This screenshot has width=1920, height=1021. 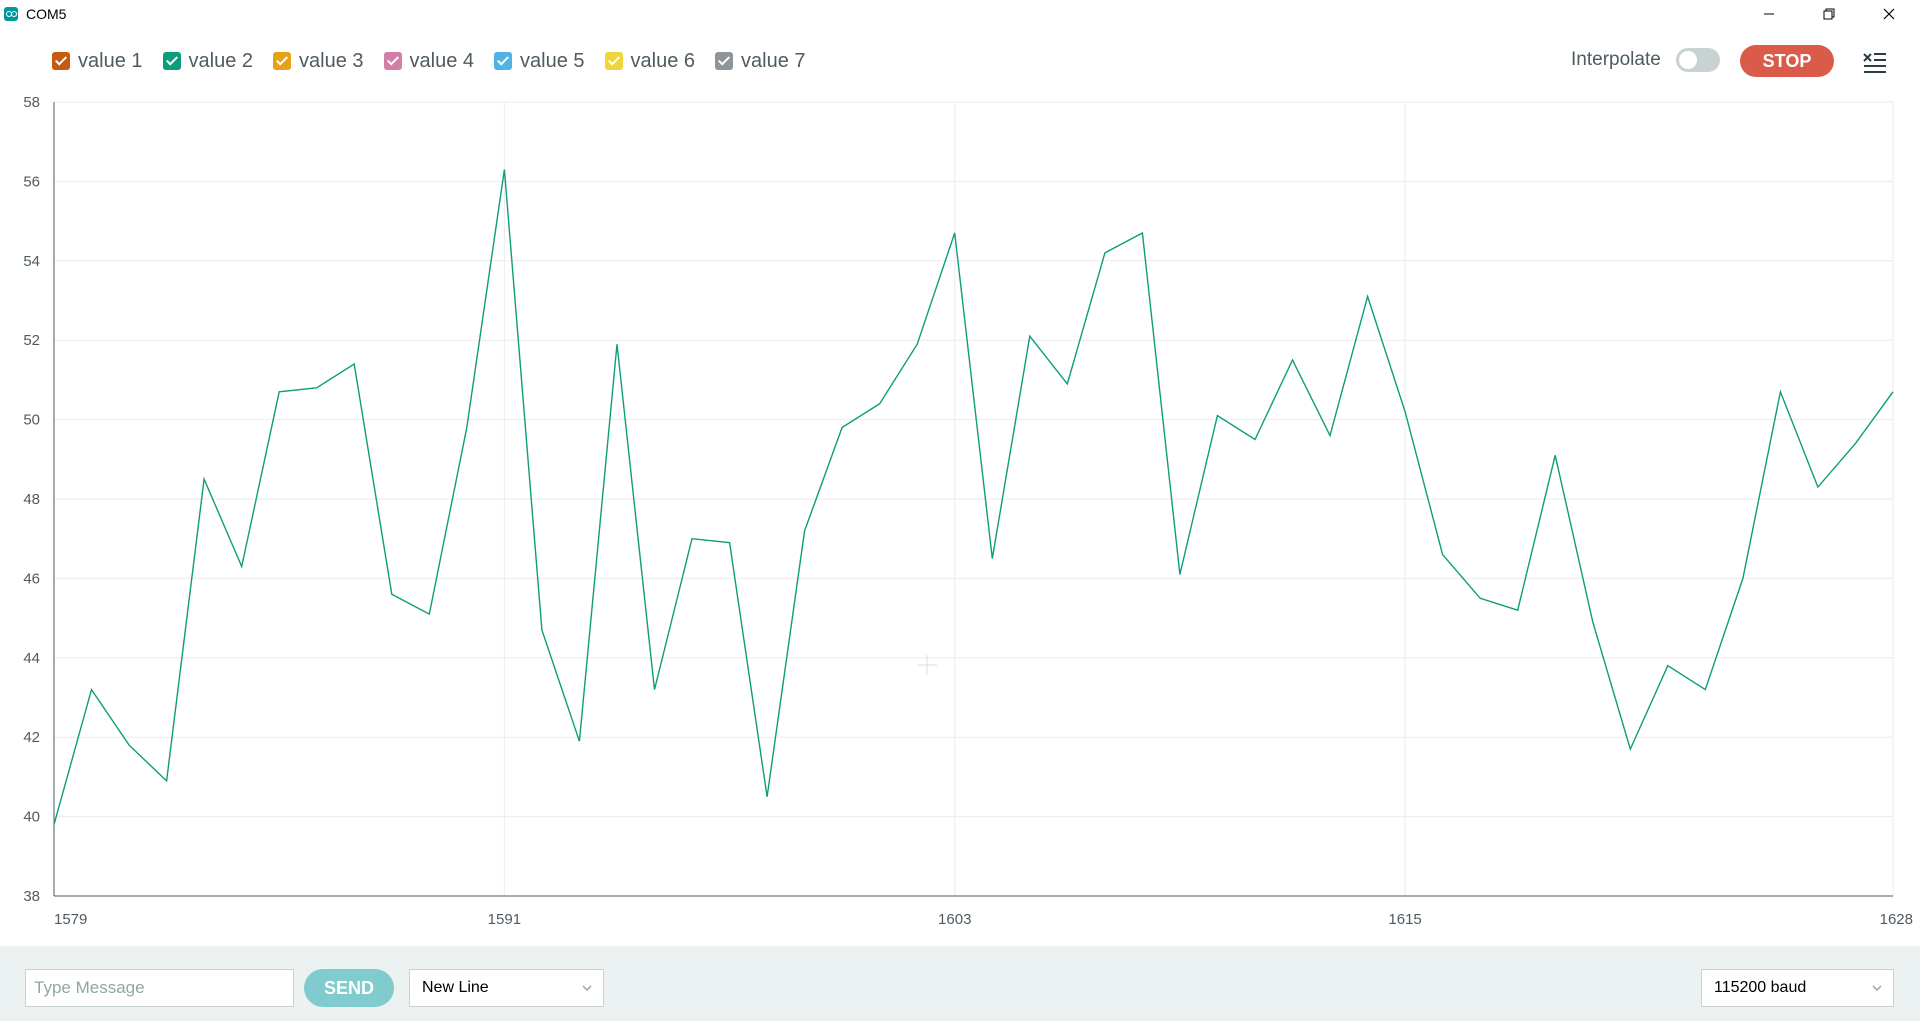 I want to click on legend-item-value-7: value 7, so click(x=760, y=61).